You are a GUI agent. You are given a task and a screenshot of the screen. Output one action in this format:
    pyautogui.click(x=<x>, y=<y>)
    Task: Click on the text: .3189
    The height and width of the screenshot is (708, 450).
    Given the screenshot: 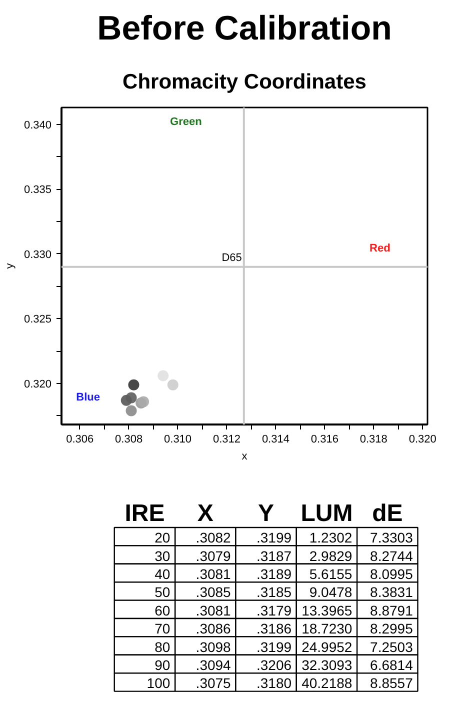 What is the action you would take?
    pyautogui.click(x=274, y=574)
    